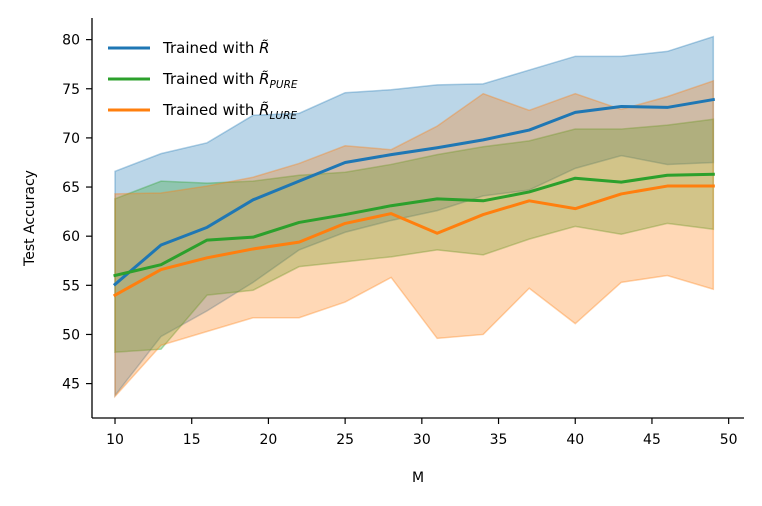 This screenshot has height=506, width=762. What do you see at coordinates (499, 440) in the screenshot?
I see `x-tick-label: 35` at bounding box center [499, 440].